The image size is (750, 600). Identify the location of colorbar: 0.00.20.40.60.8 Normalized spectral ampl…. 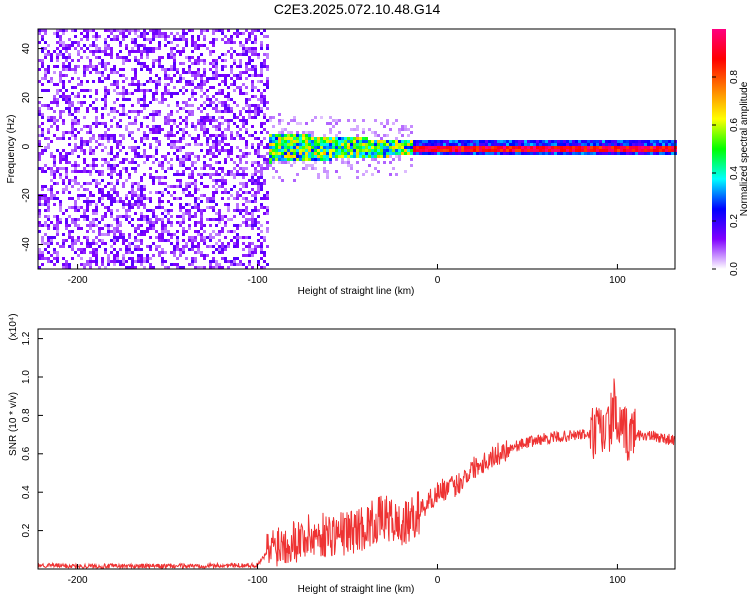
(731, 152).